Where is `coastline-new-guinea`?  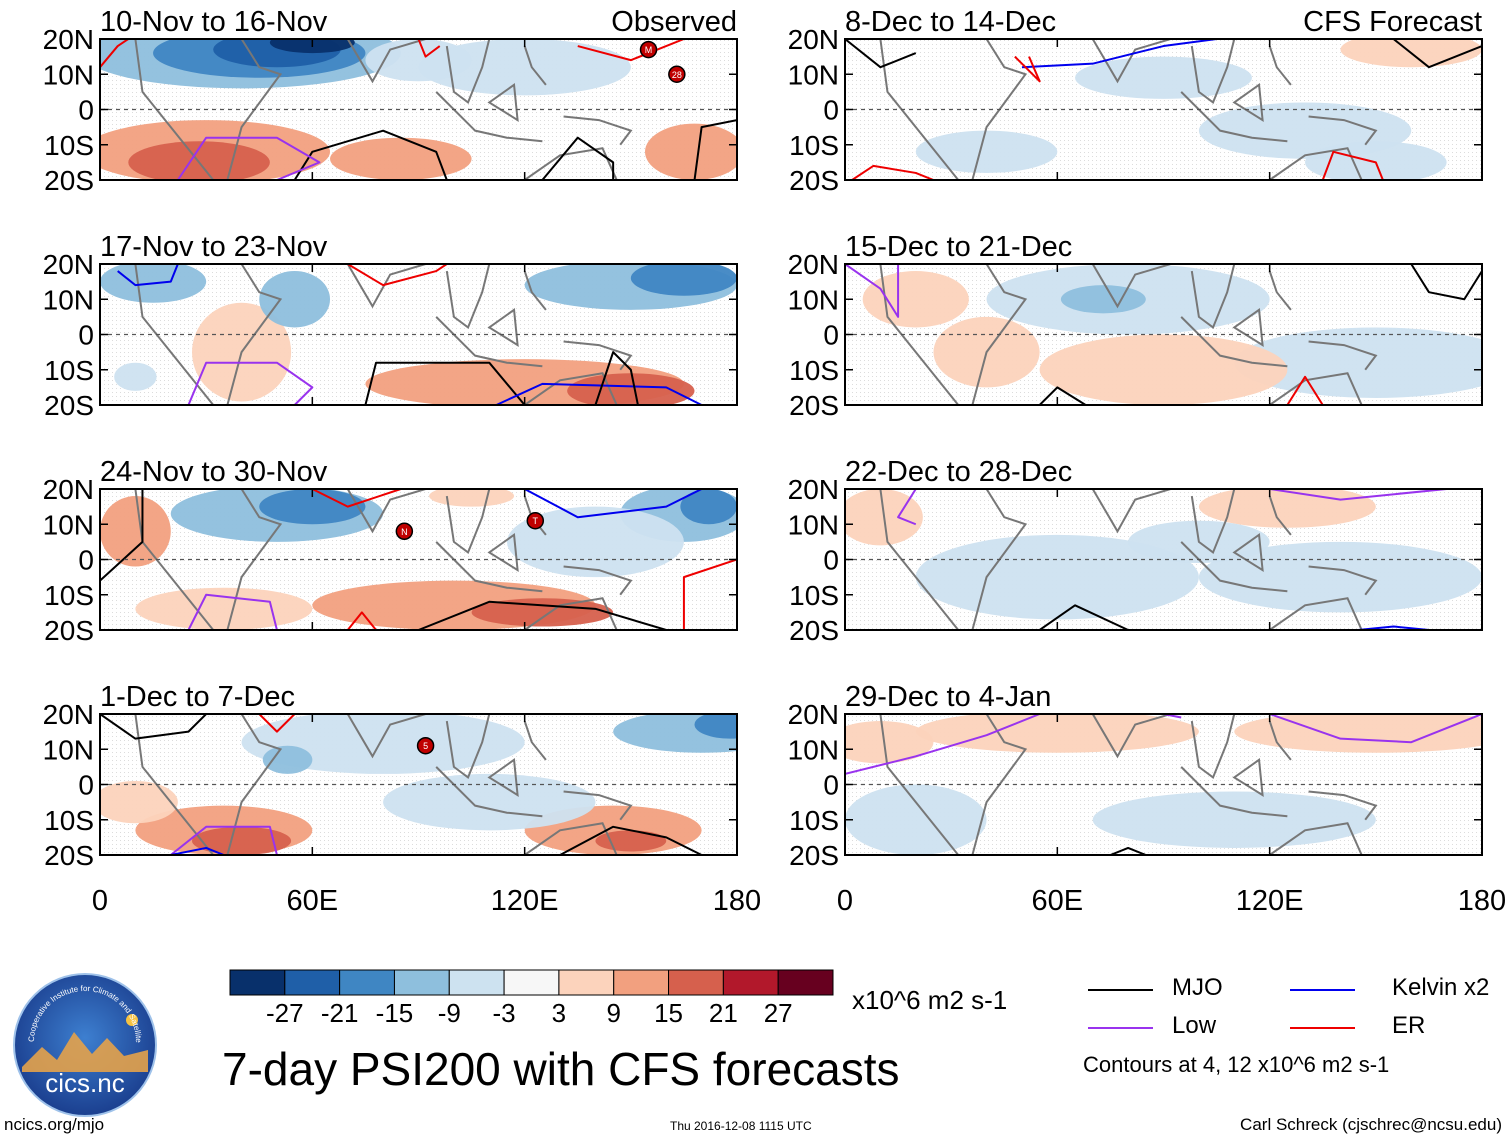 coastline-new-guinea is located at coordinates (598, 805).